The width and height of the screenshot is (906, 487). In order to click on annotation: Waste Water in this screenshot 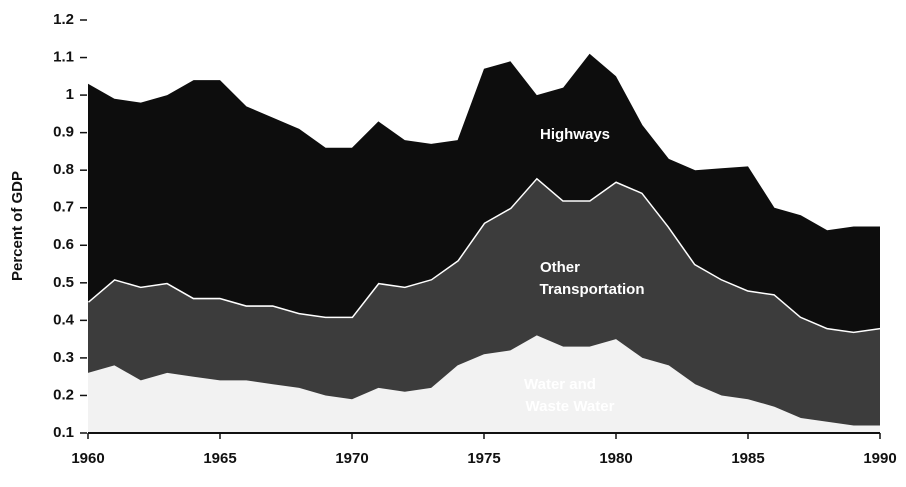, I will do `click(570, 406)`.